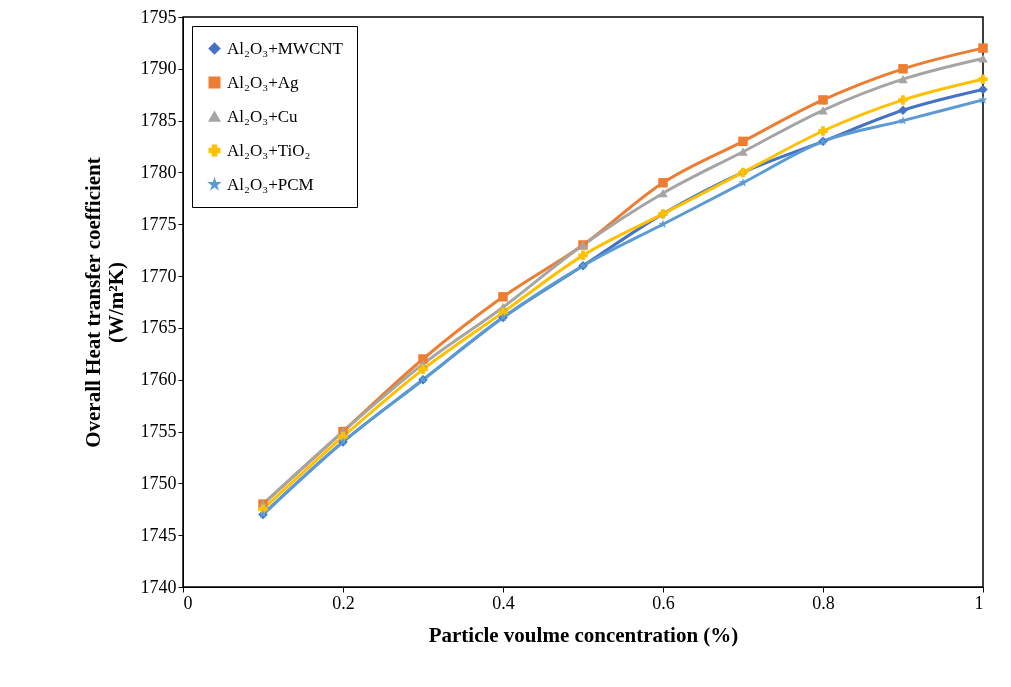 This screenshot has width=1011, height=687. I want to click on legend-label: Al₂O₃+TiO₂, so click(269, 150).